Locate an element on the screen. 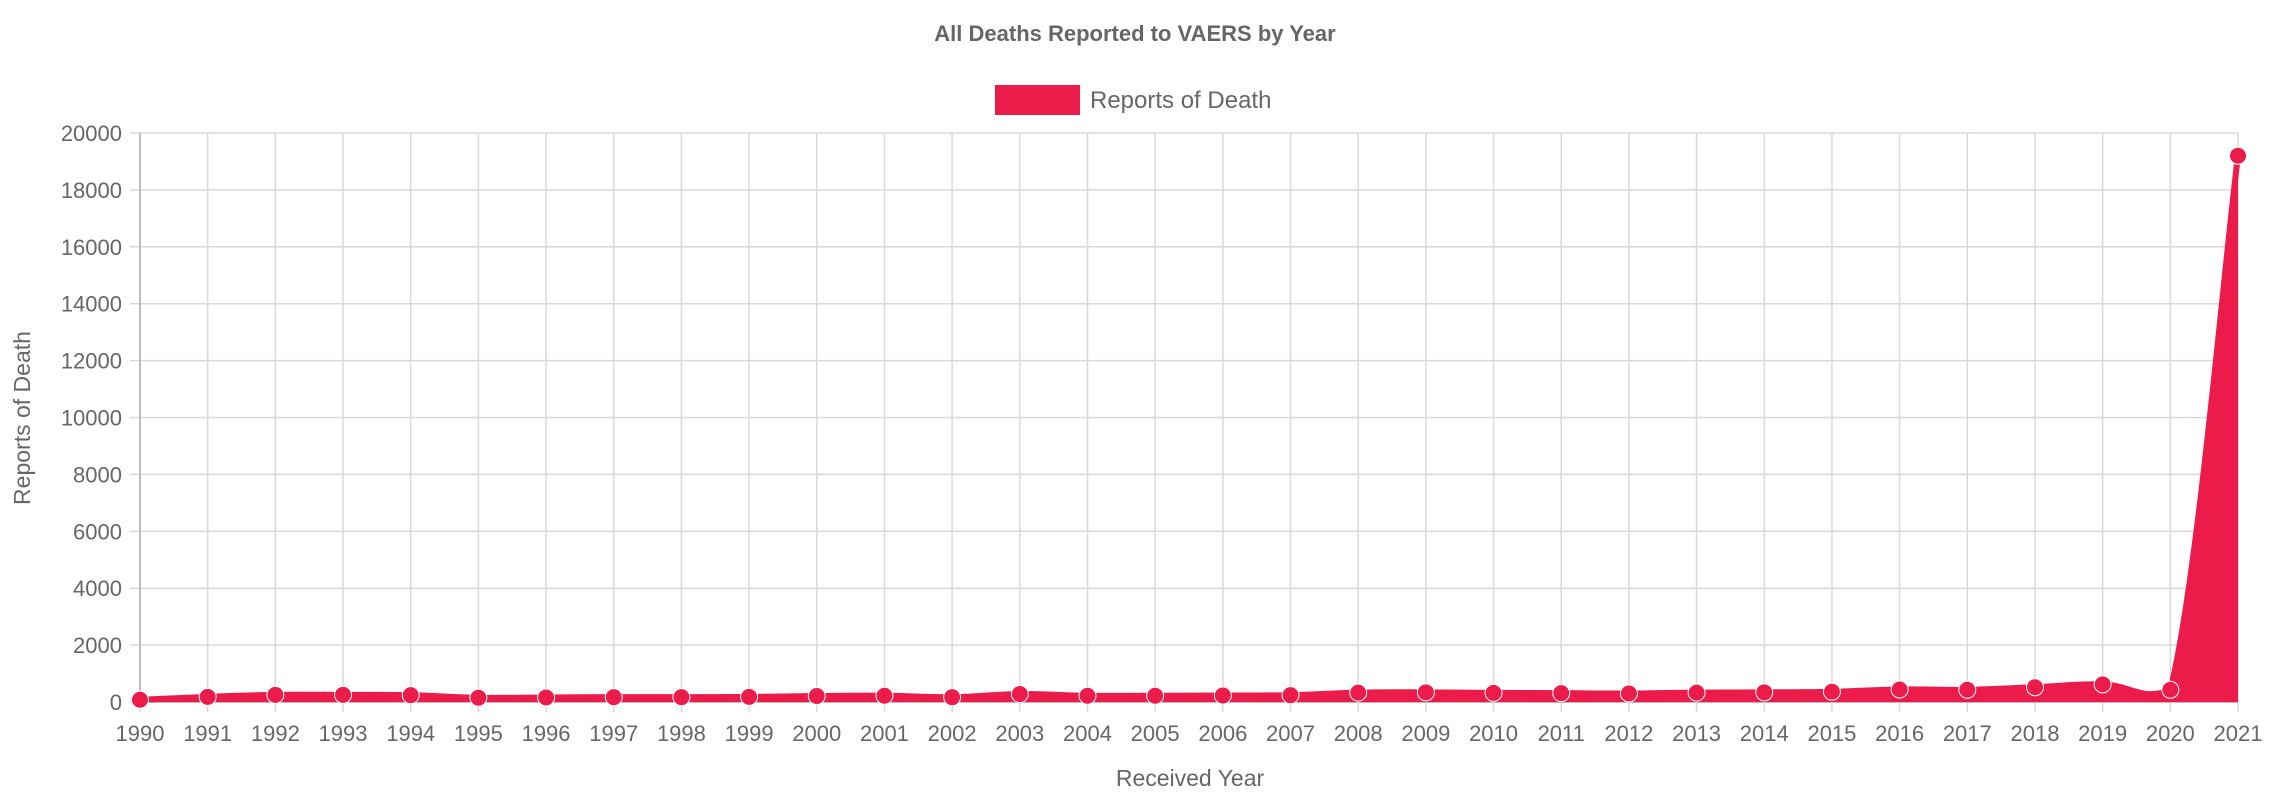  data-point-1994 is located at coordinates (410, 695).